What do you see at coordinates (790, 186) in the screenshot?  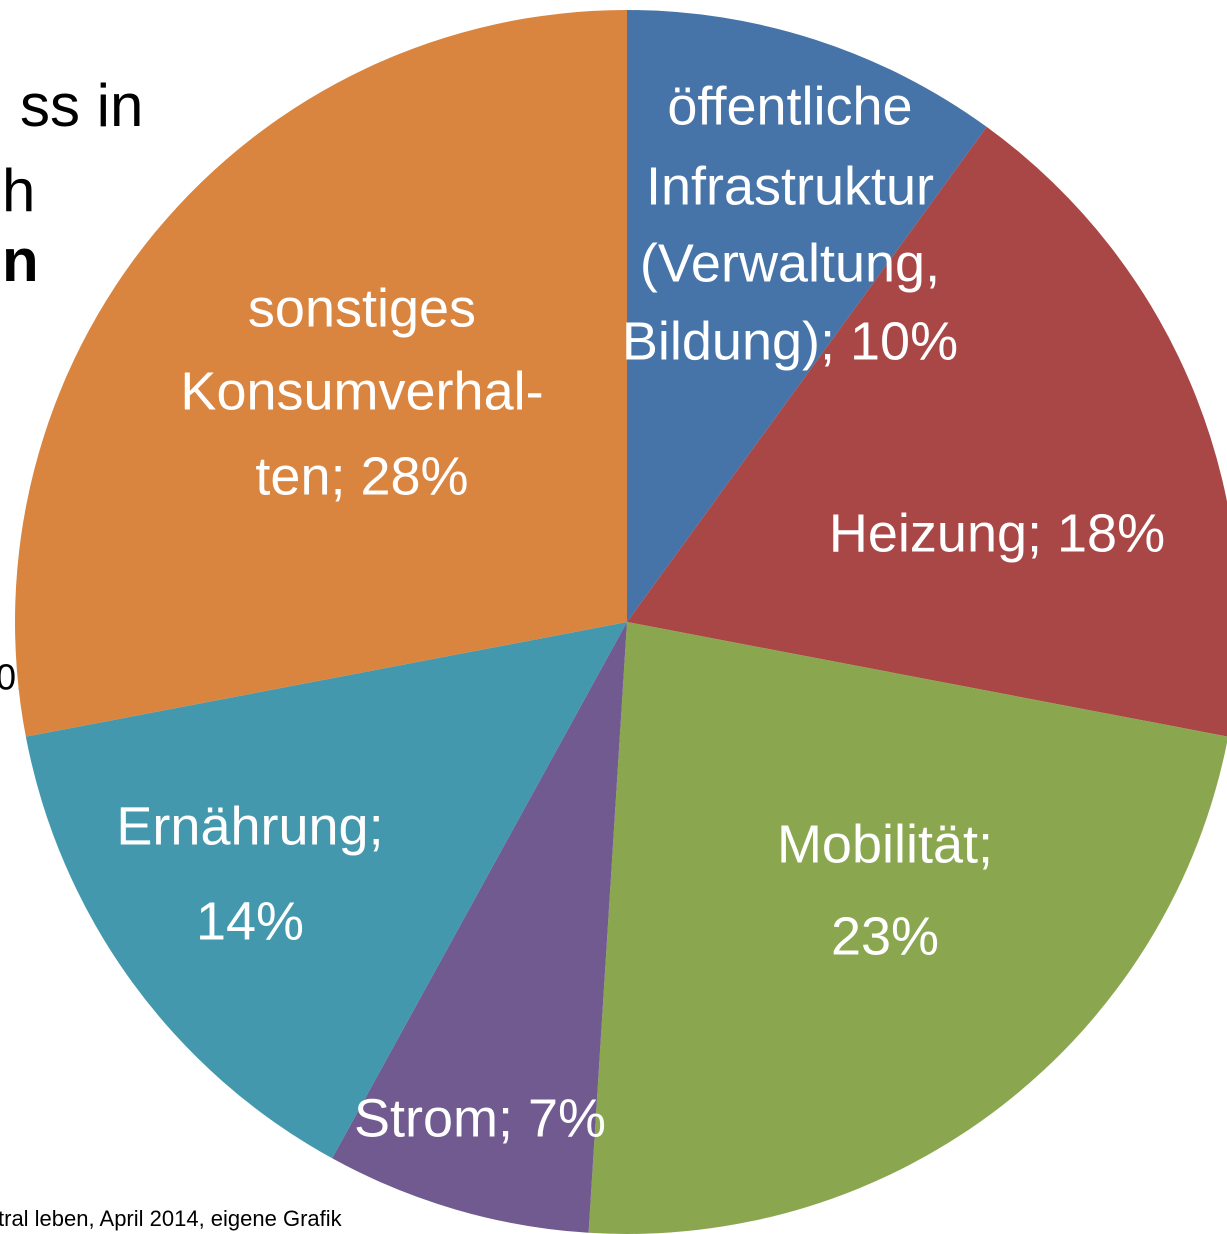 I see `data-label: Infrastruktur` at bounding box center [790, 186].